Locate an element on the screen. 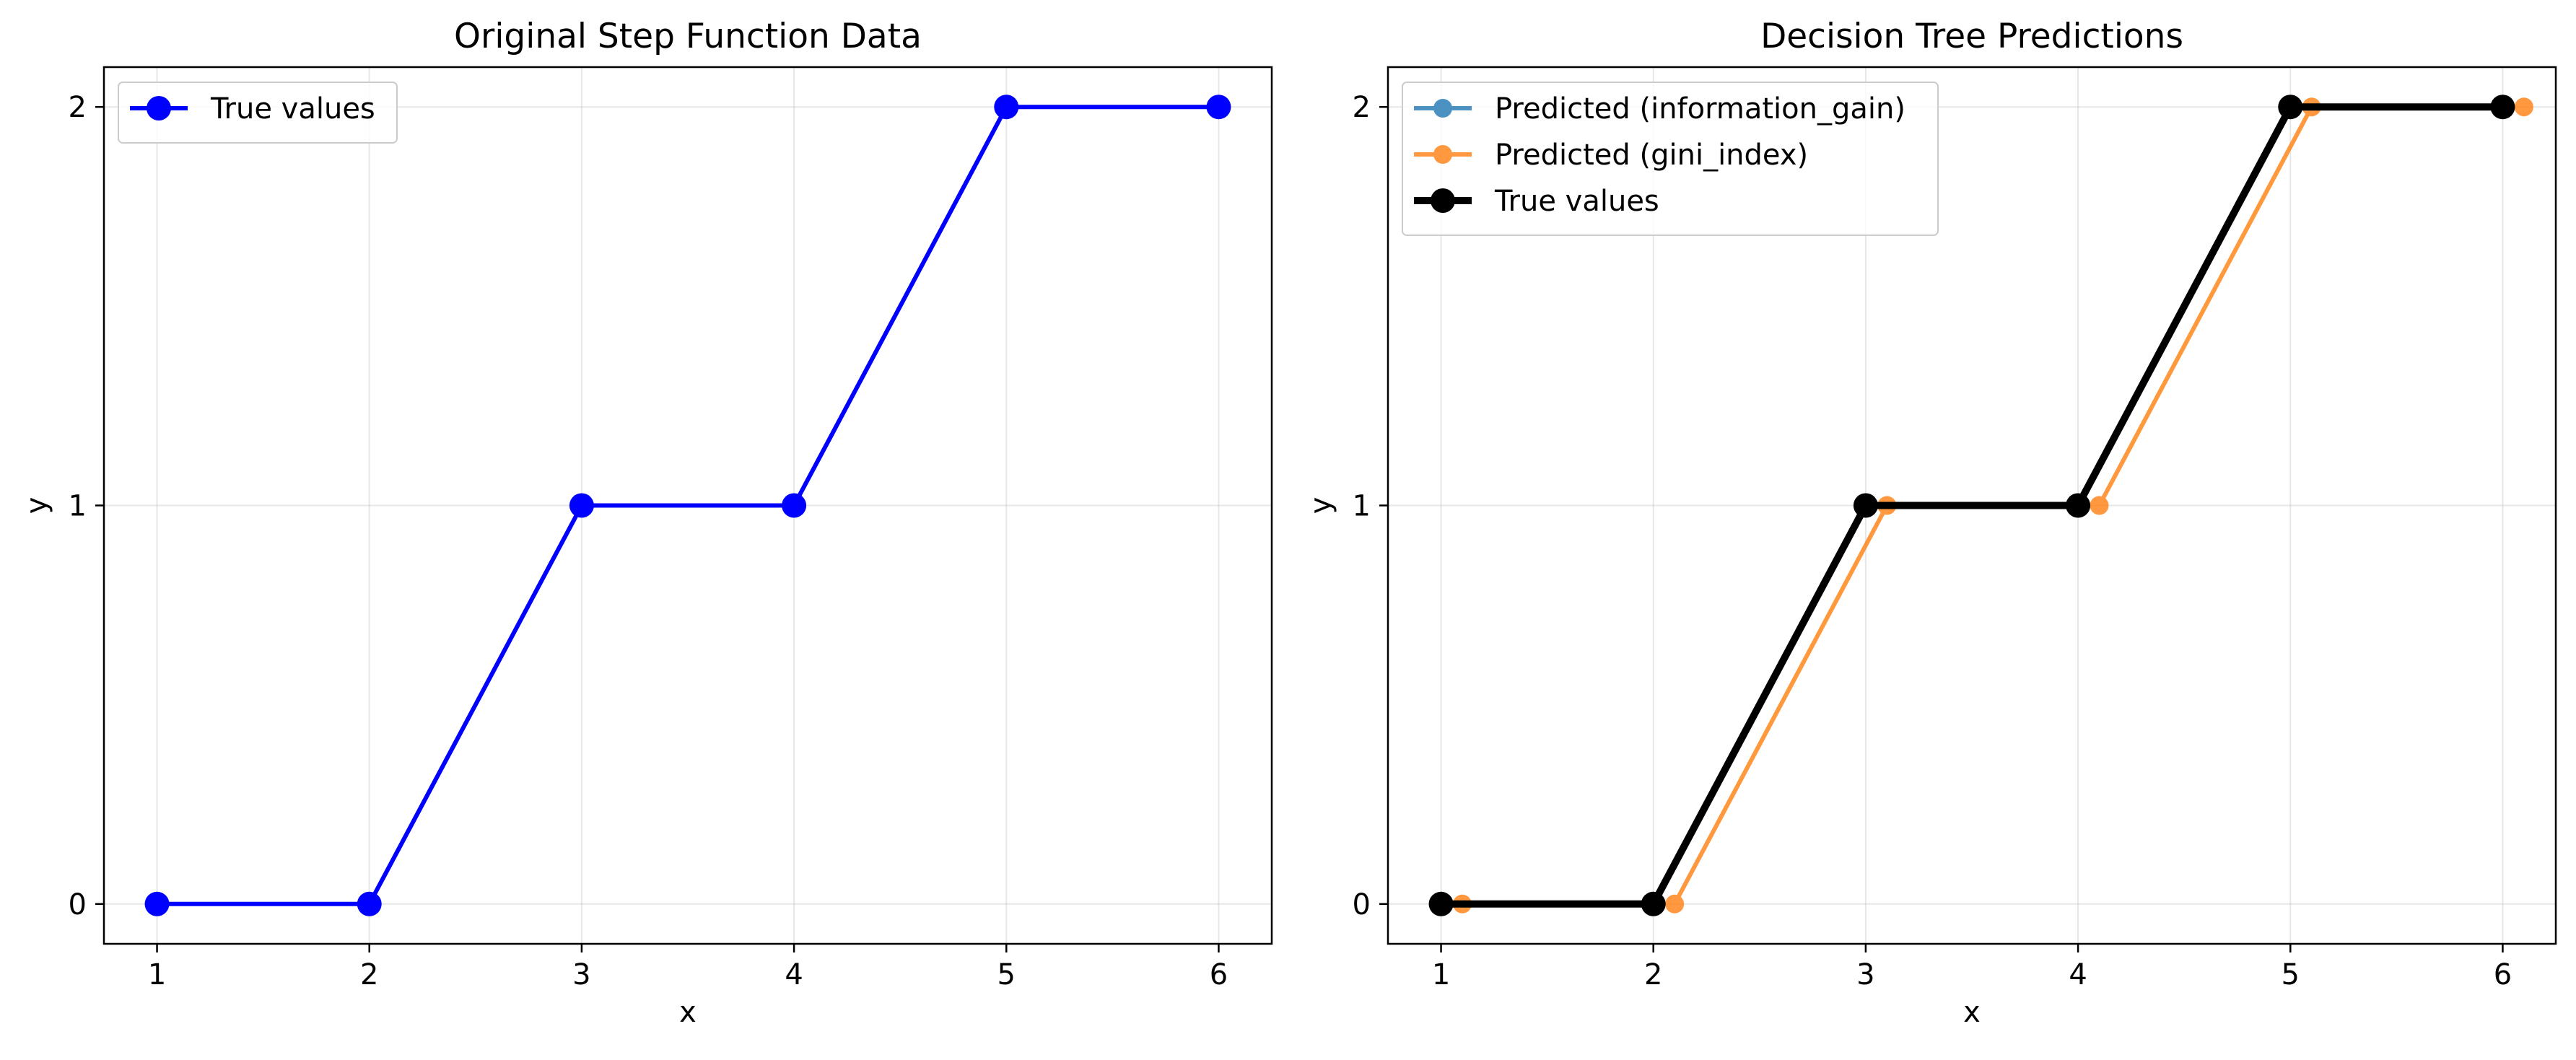  chart-title: Original Step Function Data is located at coordinates (688, 36).